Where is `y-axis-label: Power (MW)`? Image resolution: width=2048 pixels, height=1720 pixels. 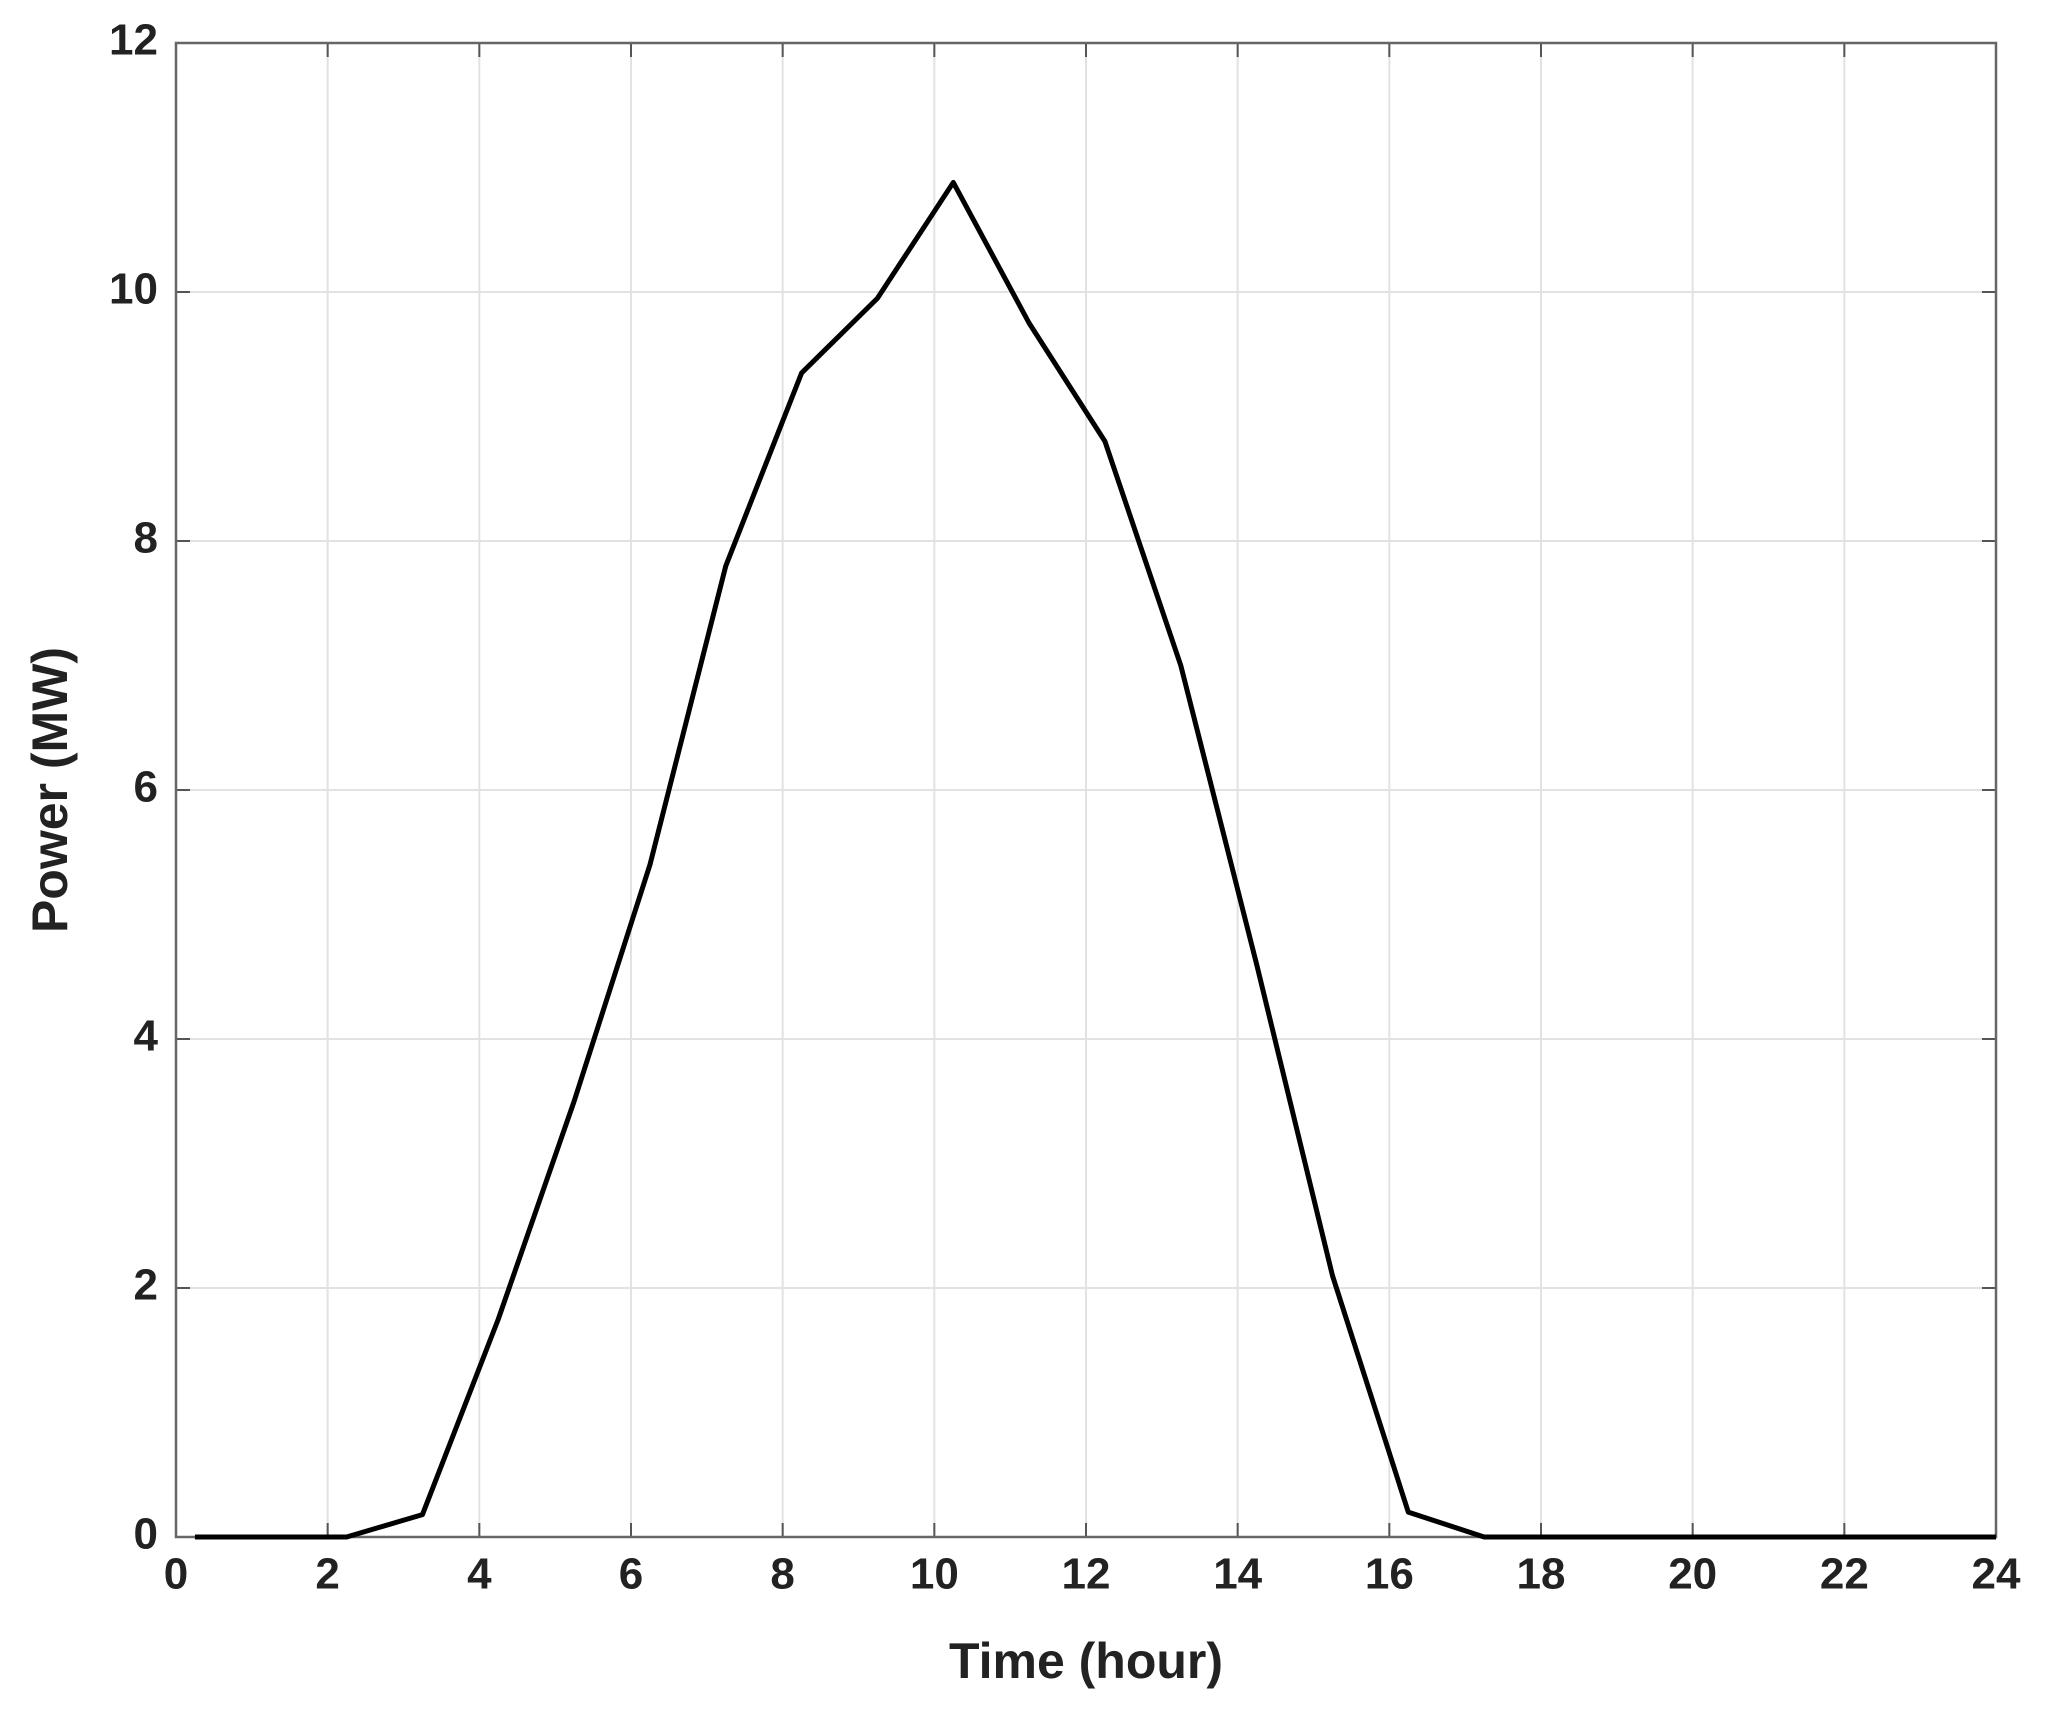 y-axis-label: Power (MW) is located at coordinates (50, 790).